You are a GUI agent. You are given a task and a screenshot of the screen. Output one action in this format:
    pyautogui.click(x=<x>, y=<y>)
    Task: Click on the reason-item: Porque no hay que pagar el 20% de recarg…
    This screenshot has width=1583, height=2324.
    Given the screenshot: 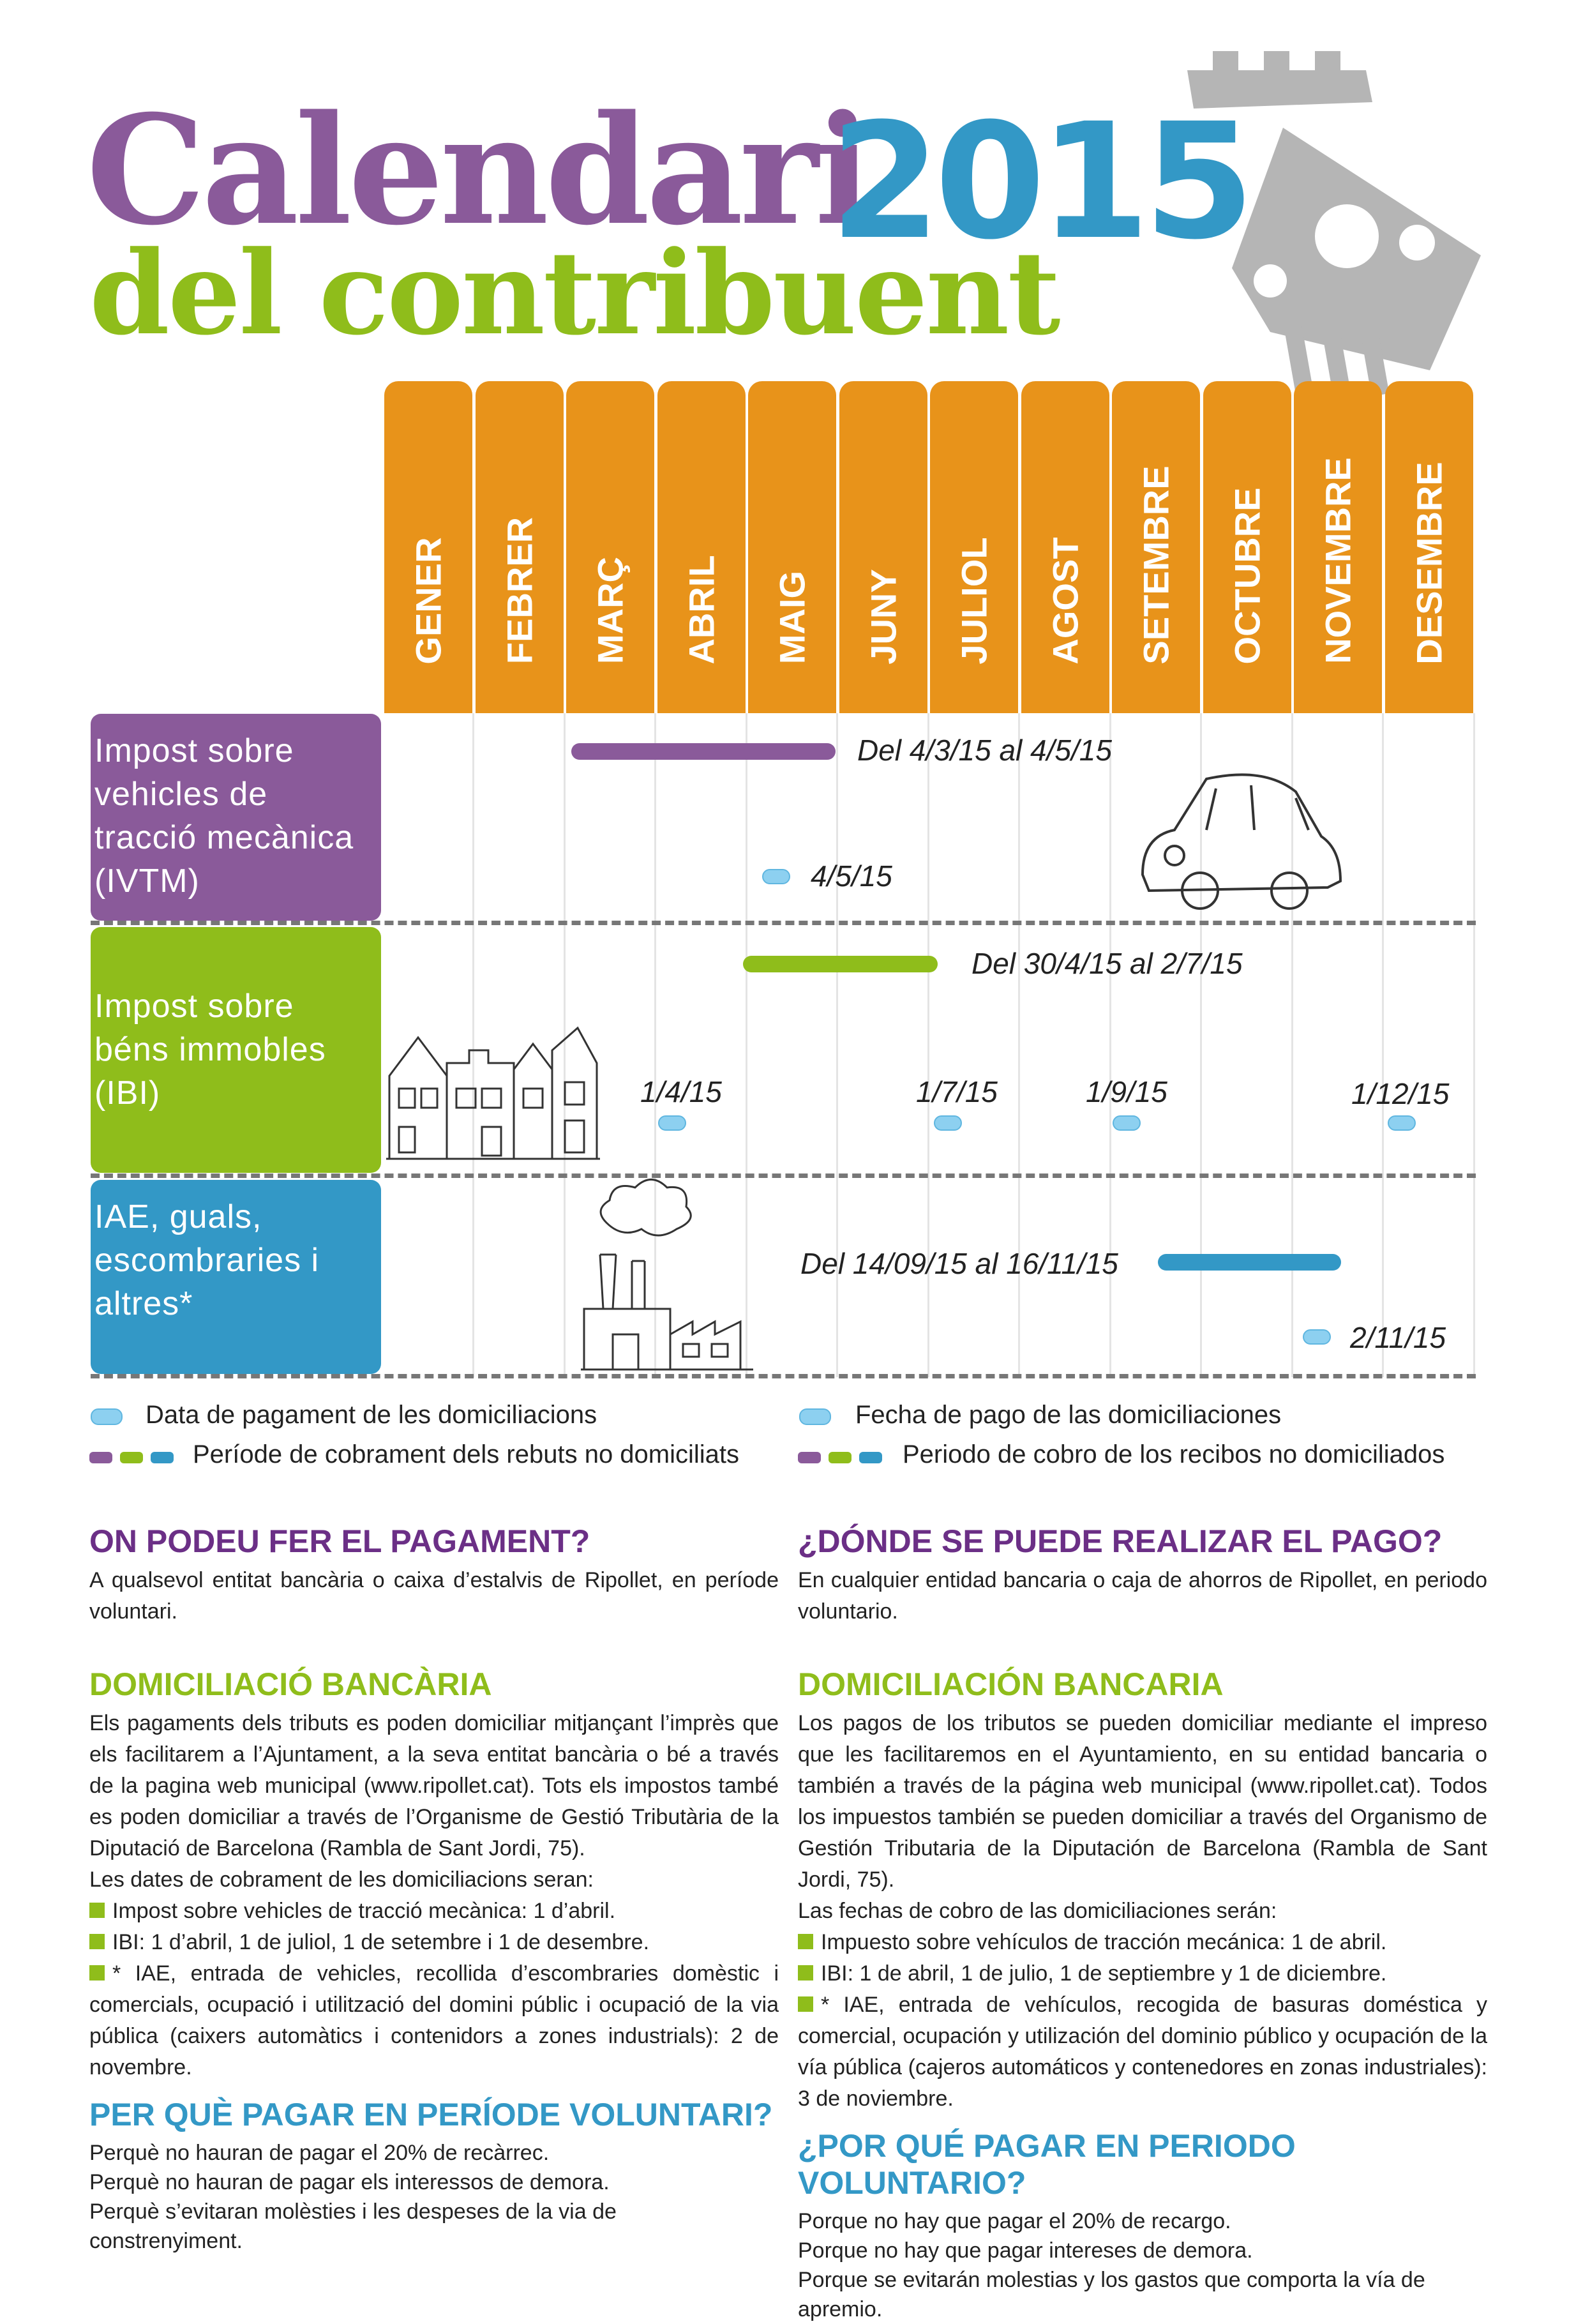 What is the action you would take?
    pyautogui.click(x=1014, y=2221)
    